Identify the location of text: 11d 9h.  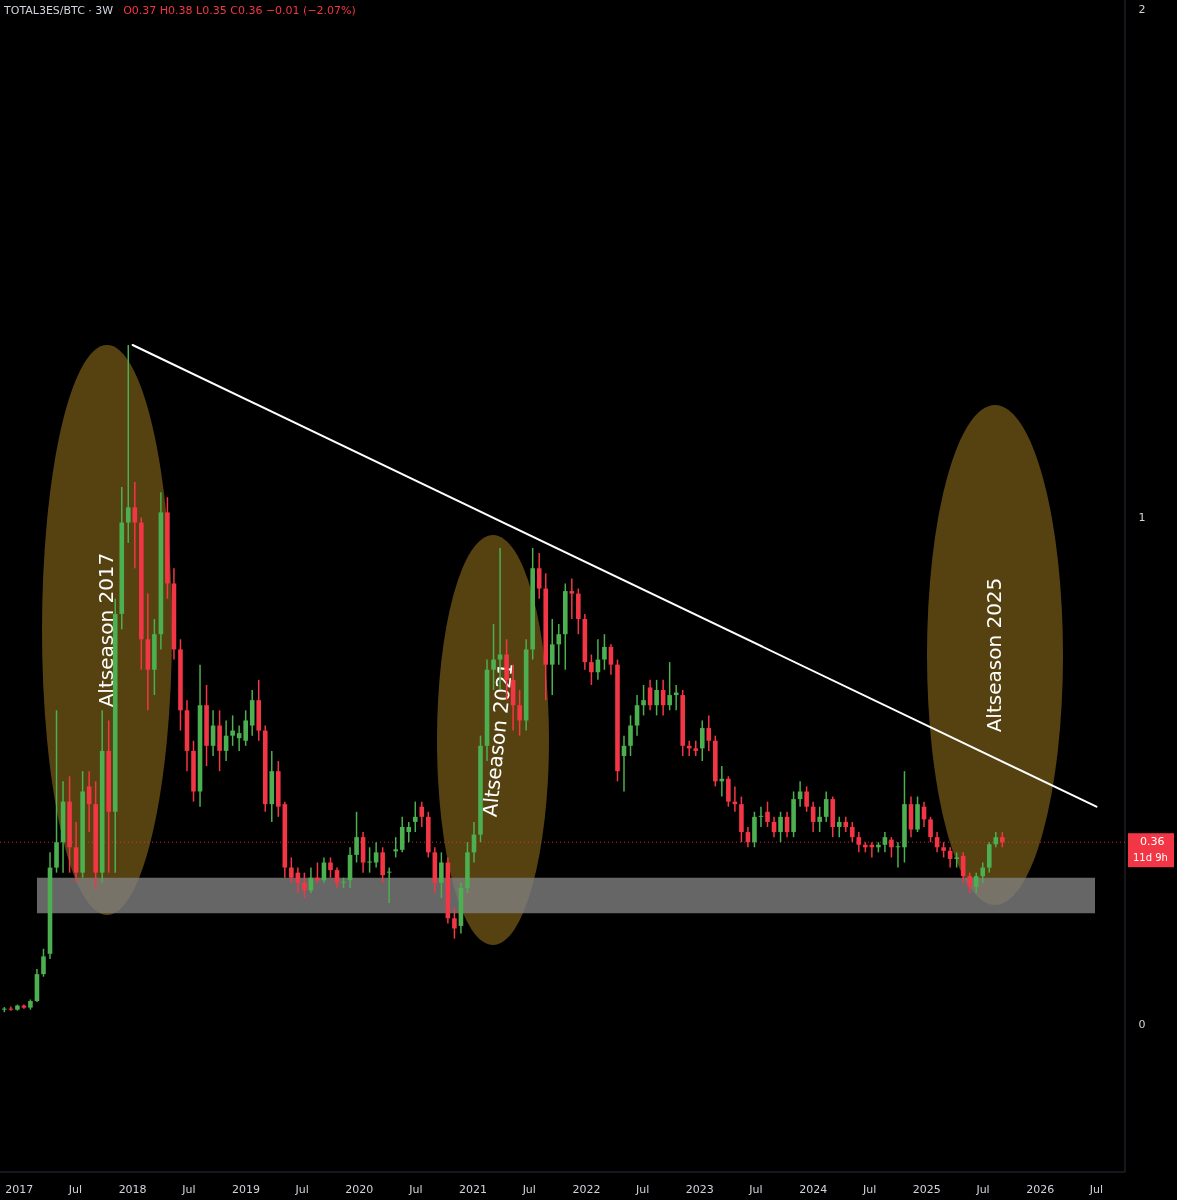
(1150, 858).